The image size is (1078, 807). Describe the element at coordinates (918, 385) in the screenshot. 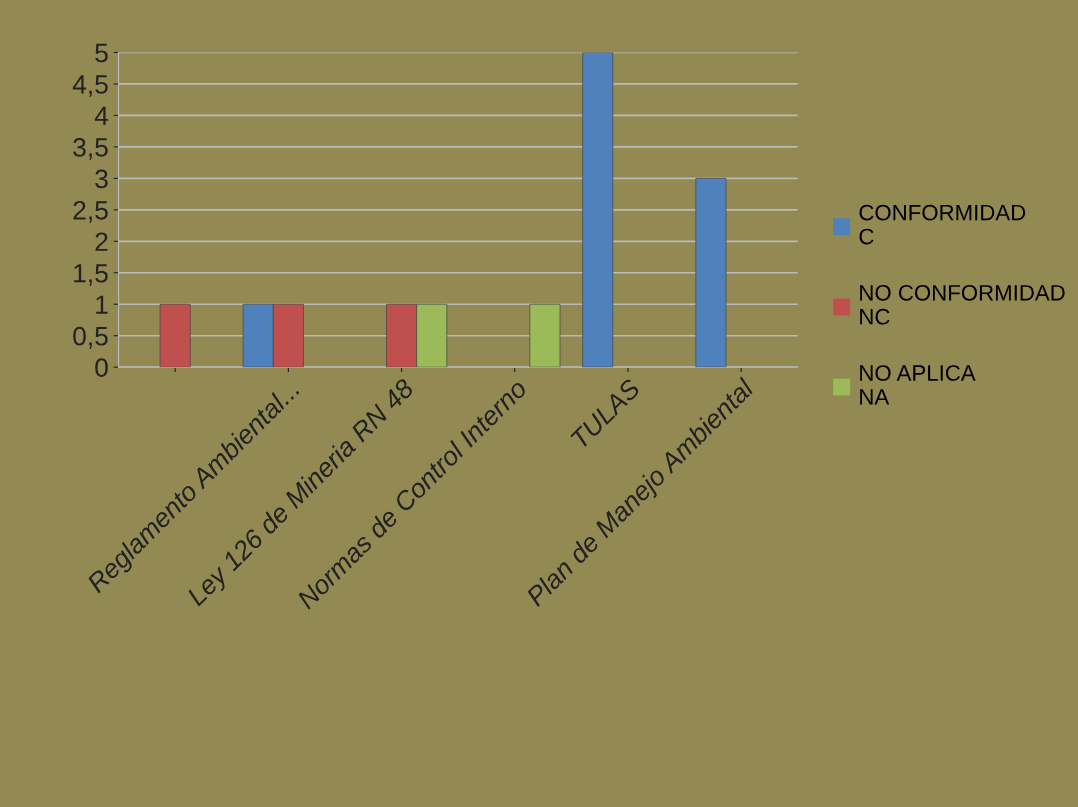

I see `legend-label: NO APLICA NA` at that location.